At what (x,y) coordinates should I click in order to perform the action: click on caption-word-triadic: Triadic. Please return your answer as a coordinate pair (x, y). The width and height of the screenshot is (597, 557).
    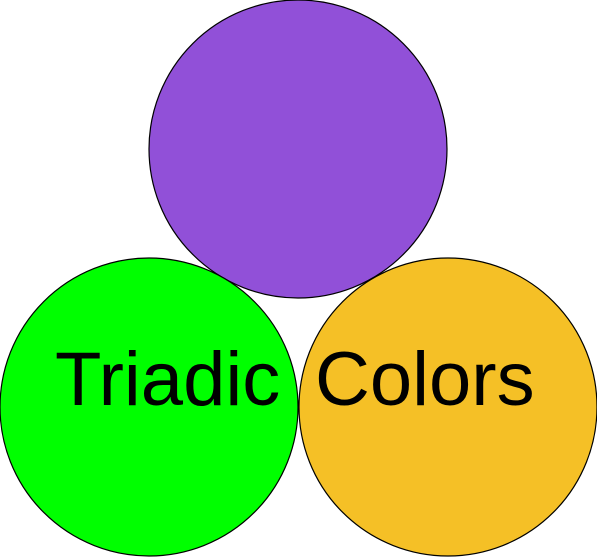
    Looking at the image, I should click on (167, 379).